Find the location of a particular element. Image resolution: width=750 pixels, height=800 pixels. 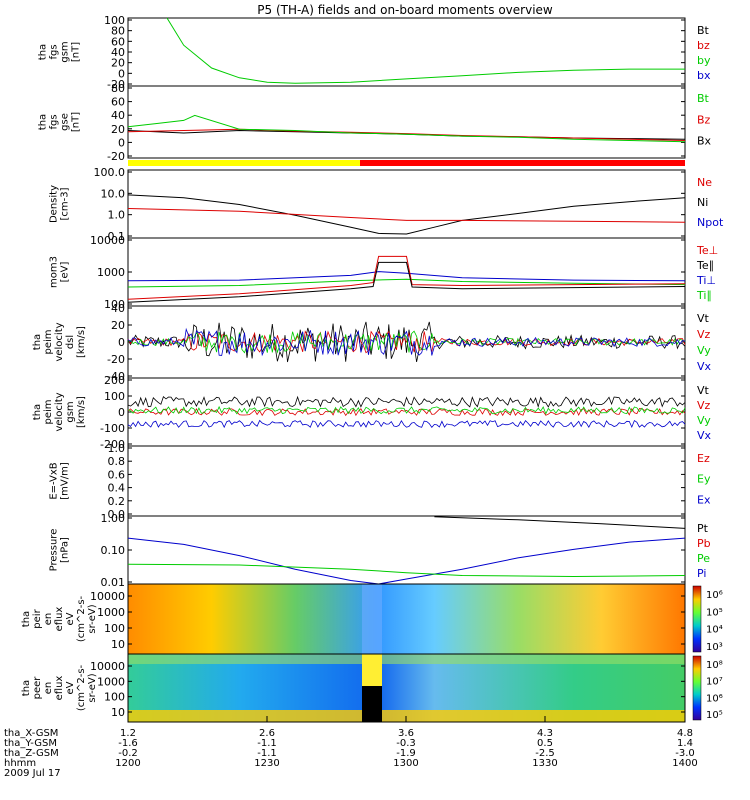

colorbar-tick-label: 10³ is located at coordinates (714, 647).